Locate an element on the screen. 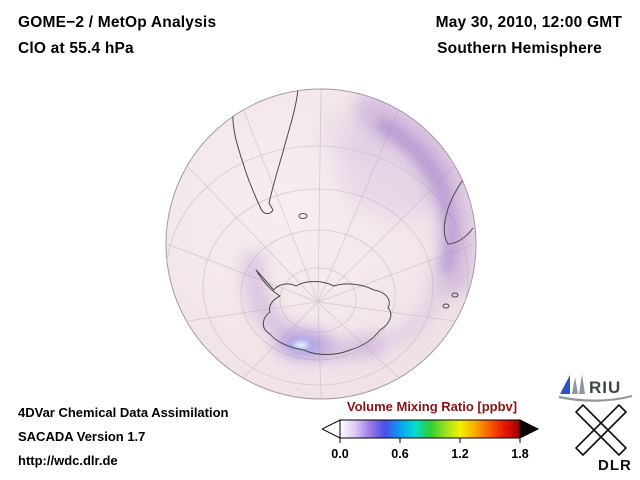  colorbar-arrow-left is located at coordinates (331, 429).